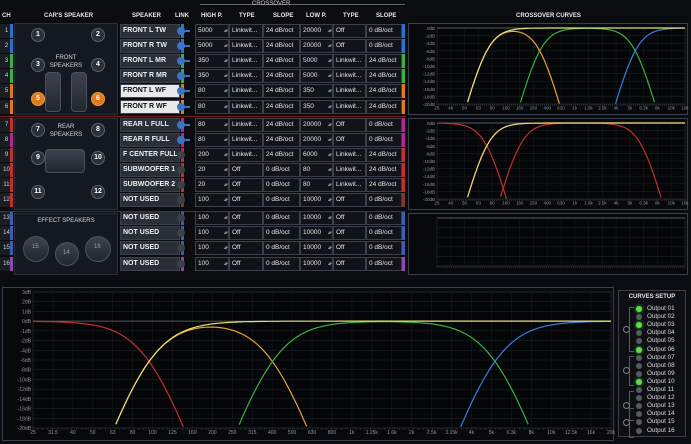 Image resolution: width=691 pixels, height=444 pixels. Describe the element at coordinates (98, 35) in the screenshot. I see `speaker-2: 2` at that location.